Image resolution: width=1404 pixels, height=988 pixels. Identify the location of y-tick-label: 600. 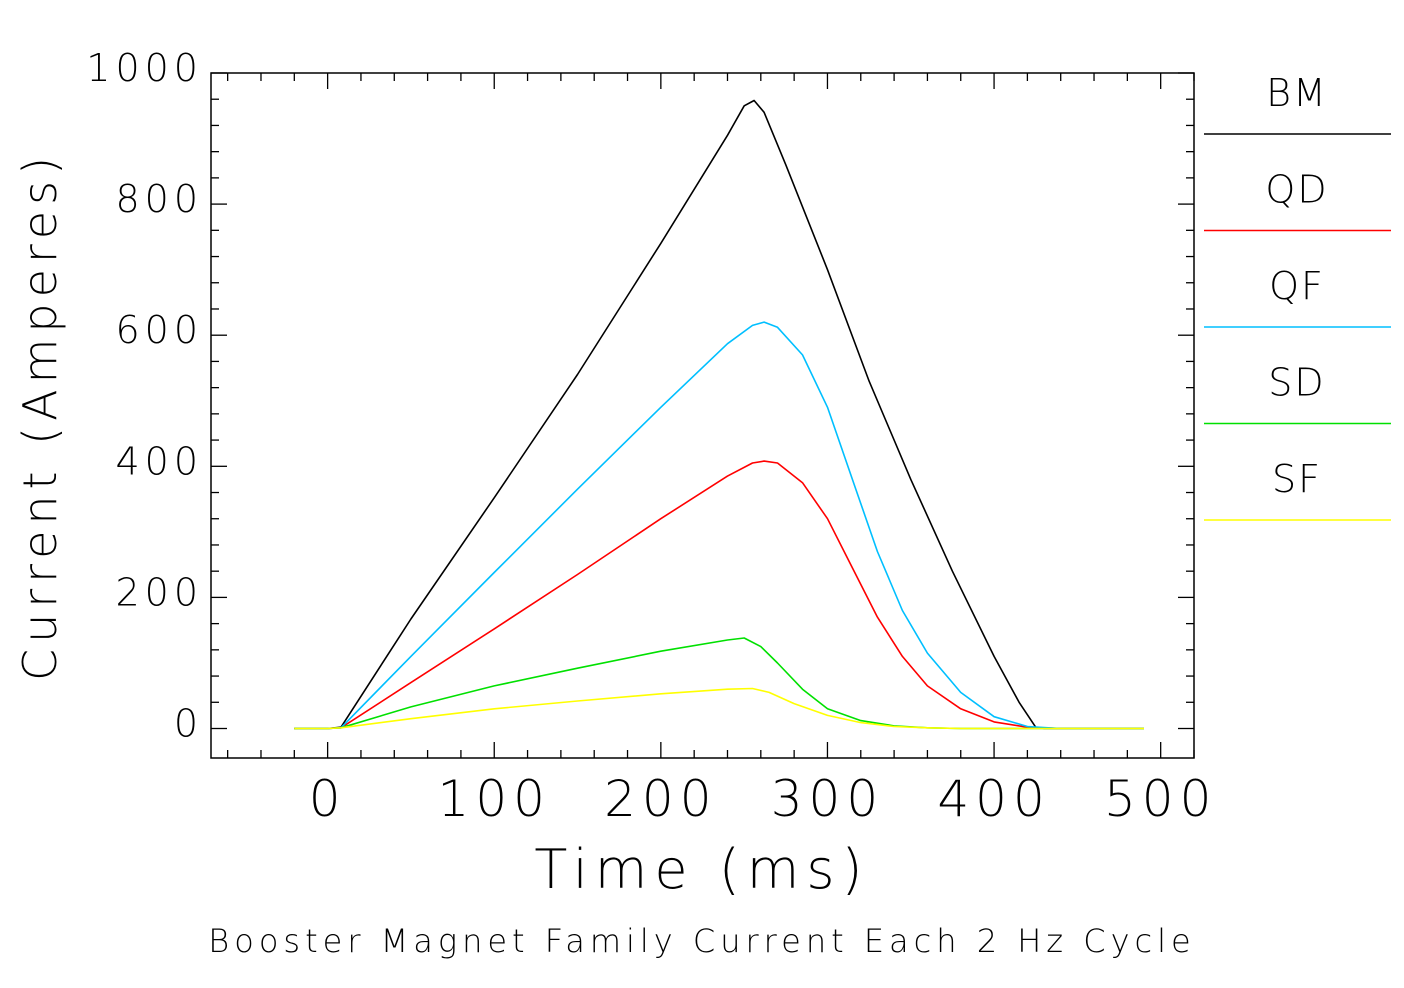
(159, 330).